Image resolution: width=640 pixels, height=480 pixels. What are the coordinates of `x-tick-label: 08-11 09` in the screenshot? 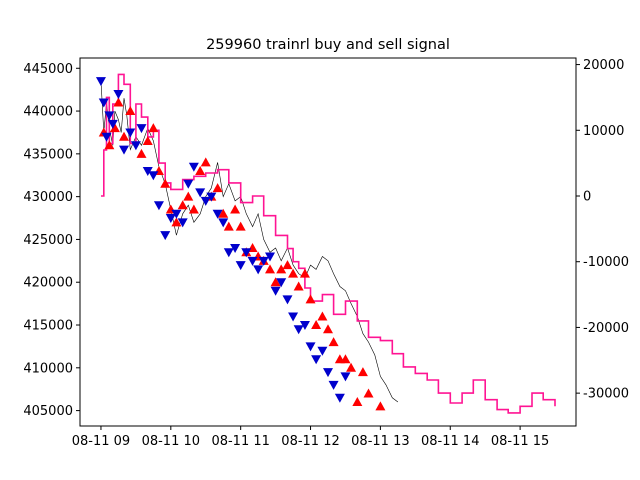 It's located at (101, 441).